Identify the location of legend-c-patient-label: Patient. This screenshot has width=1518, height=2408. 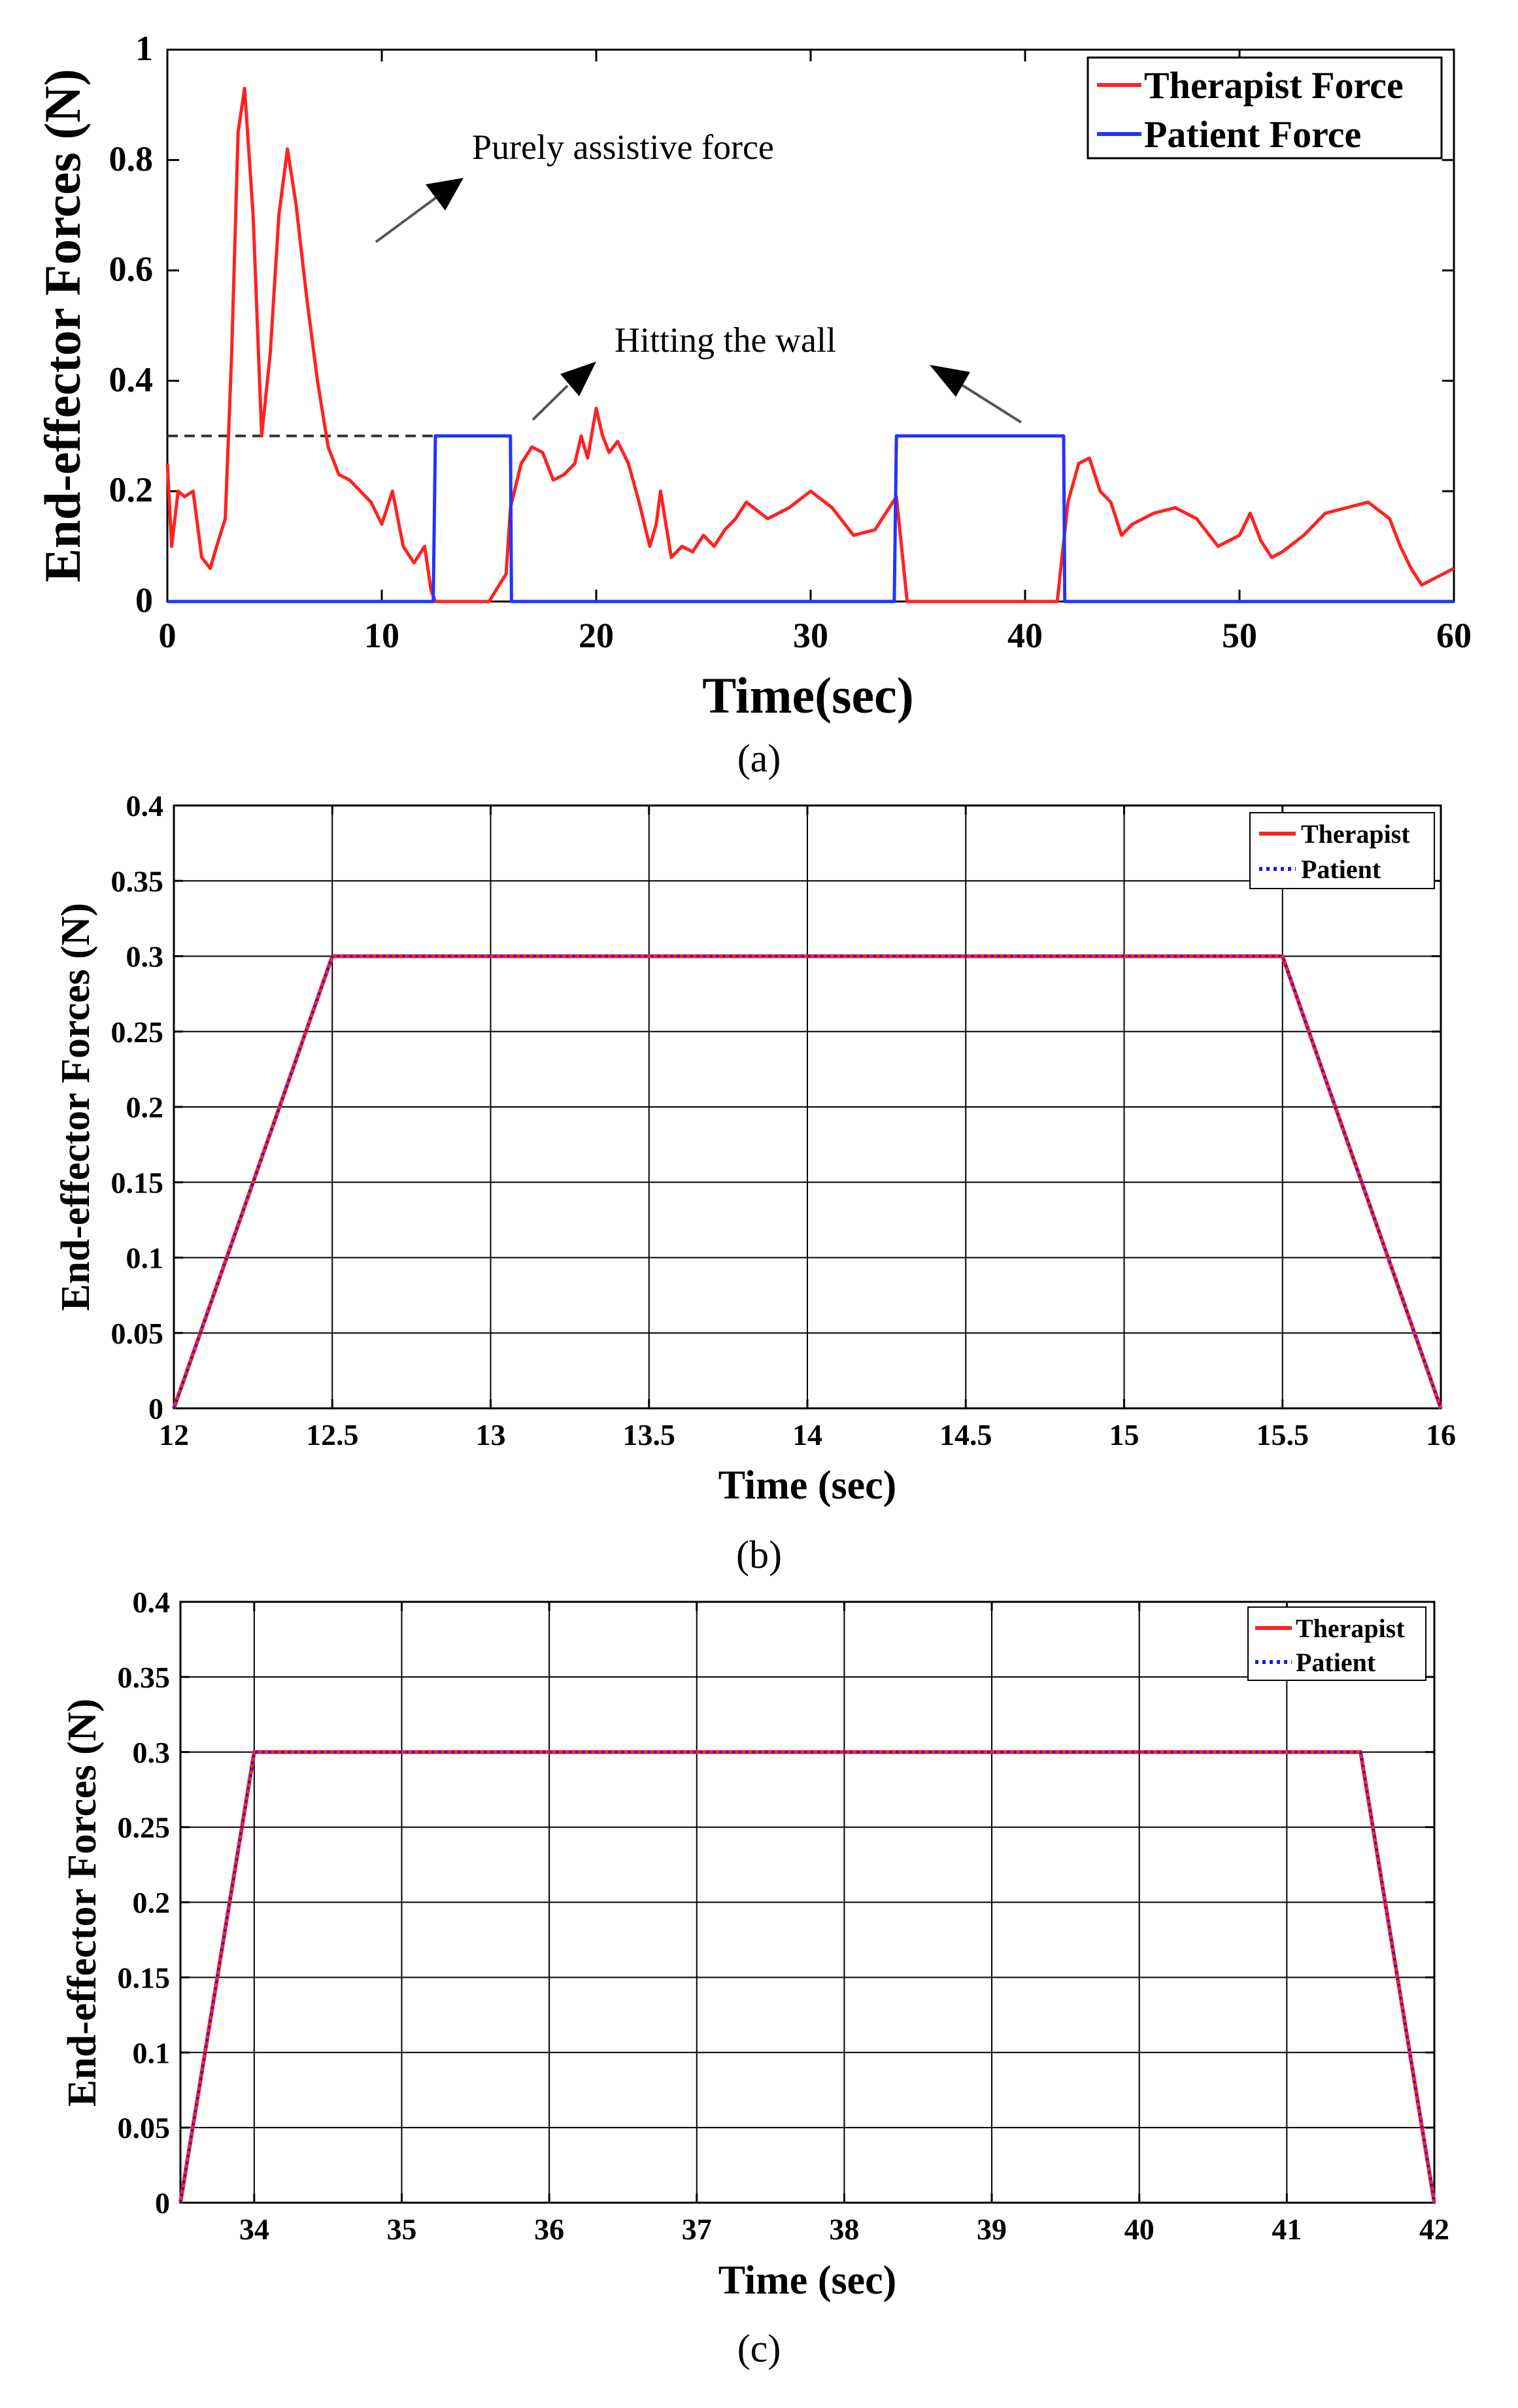
(1336, 1662).